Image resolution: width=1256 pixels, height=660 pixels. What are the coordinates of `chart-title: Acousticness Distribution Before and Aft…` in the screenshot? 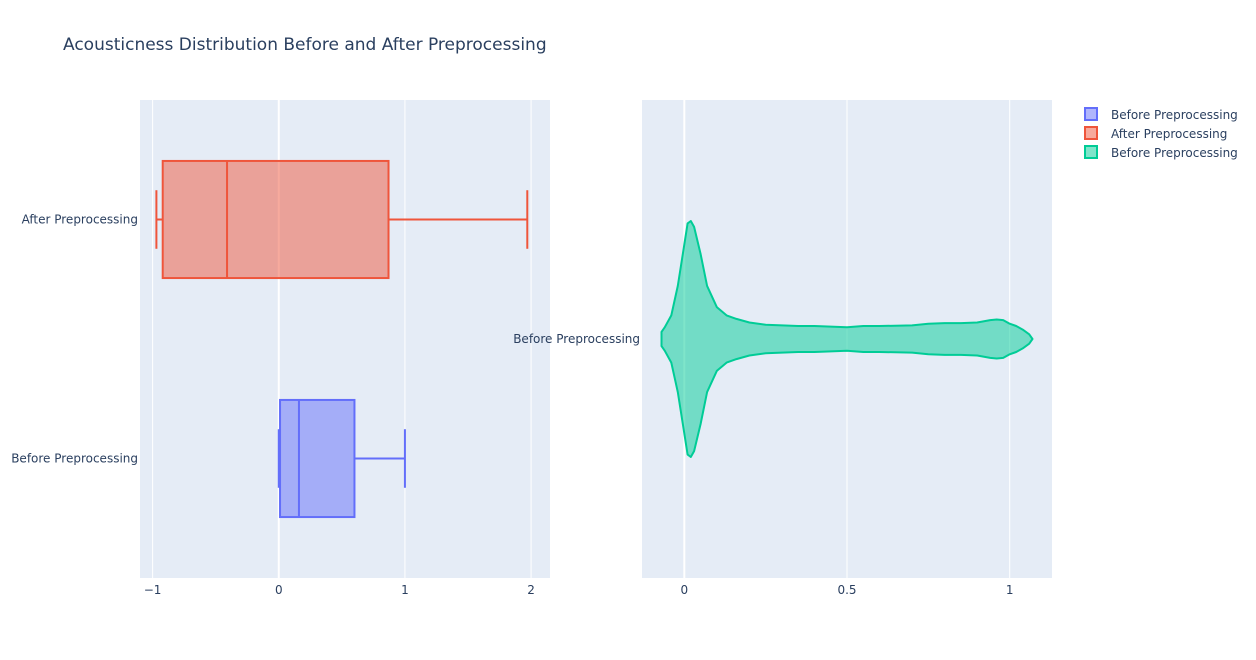 It's located at (305, 45).